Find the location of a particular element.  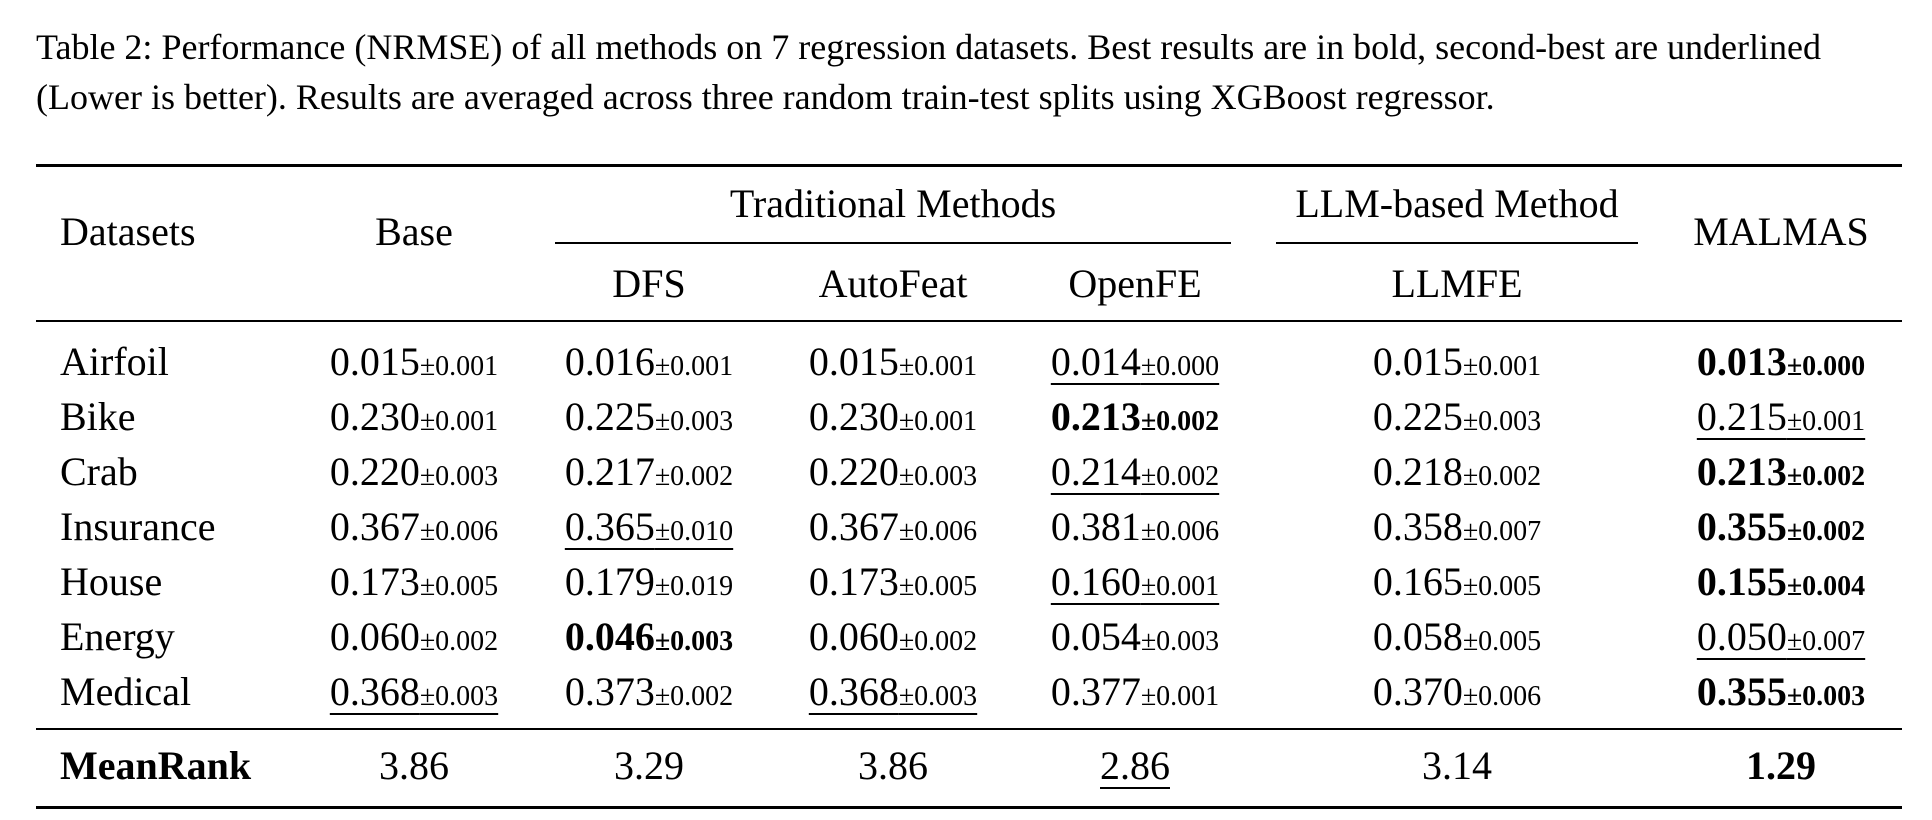

cell-autofeat: 0.220±0.003 is located at coordinates (893, 474).